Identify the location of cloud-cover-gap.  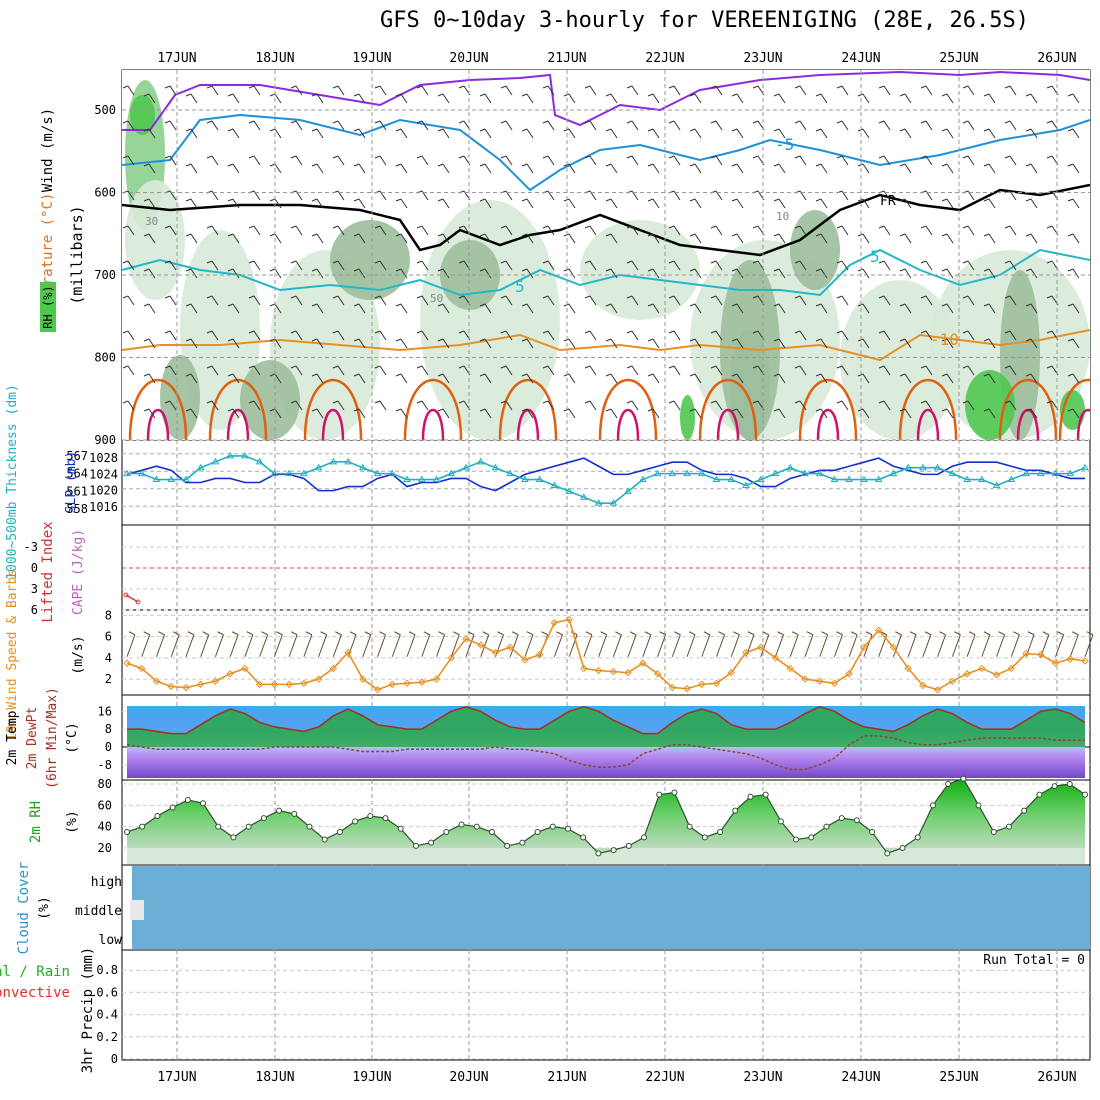
(137, 910).